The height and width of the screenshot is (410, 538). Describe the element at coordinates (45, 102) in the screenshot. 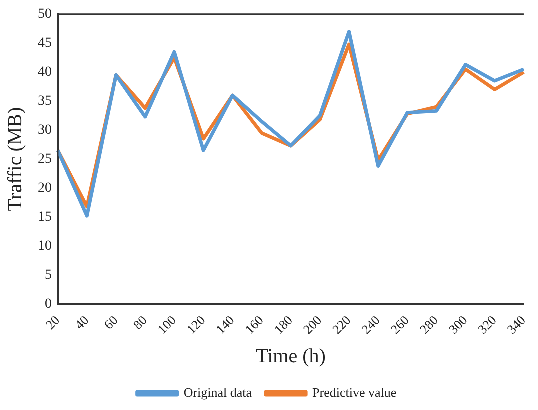

I see `y-tick-label: 35` at that location.